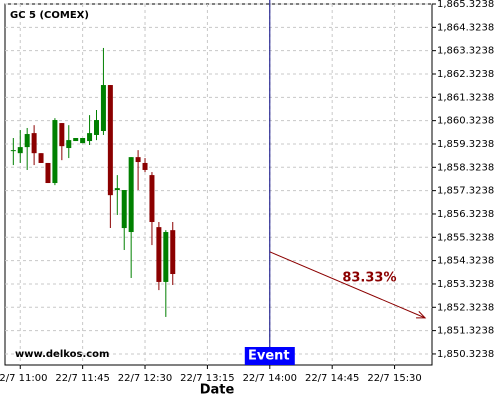  What do you see at coordinates (465, 121) in the screenshot?
I see `y-tick-label: 1,860.3238` at bounding box center [465, 121].